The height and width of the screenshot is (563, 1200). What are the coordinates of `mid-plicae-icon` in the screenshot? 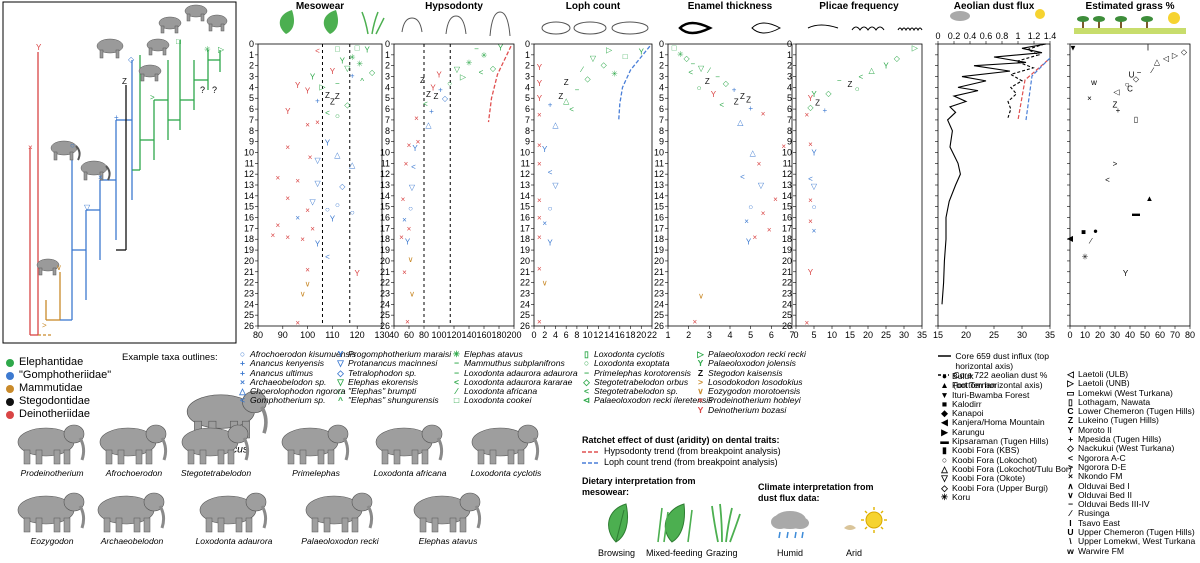 It's located at (868, 28).